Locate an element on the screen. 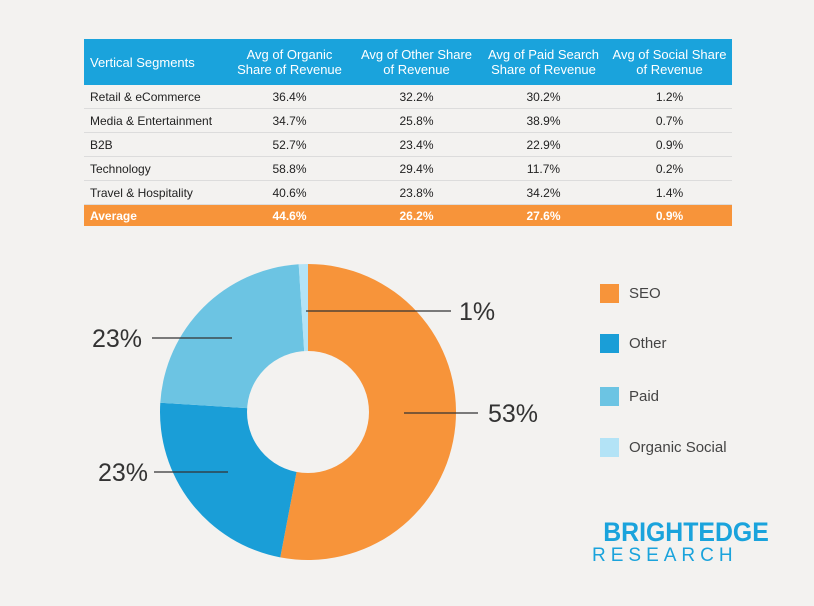  table-cell: 36.4% is located at coordinates (289, 97).